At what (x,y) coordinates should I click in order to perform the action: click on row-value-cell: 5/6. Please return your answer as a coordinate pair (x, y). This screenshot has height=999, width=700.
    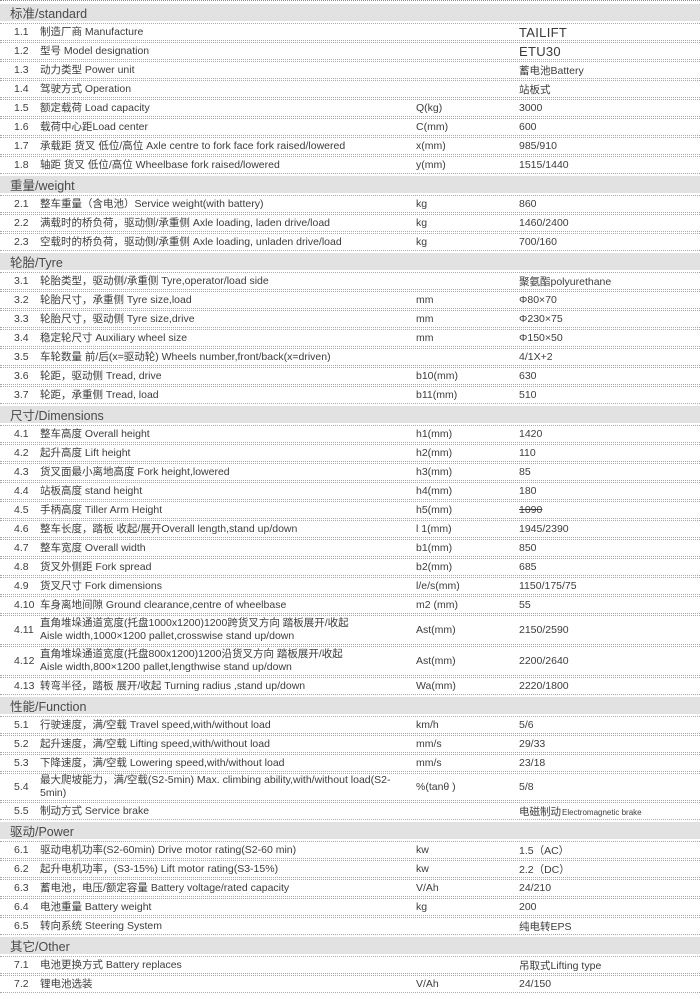
    Looking at the image, I should click on (609, 725).